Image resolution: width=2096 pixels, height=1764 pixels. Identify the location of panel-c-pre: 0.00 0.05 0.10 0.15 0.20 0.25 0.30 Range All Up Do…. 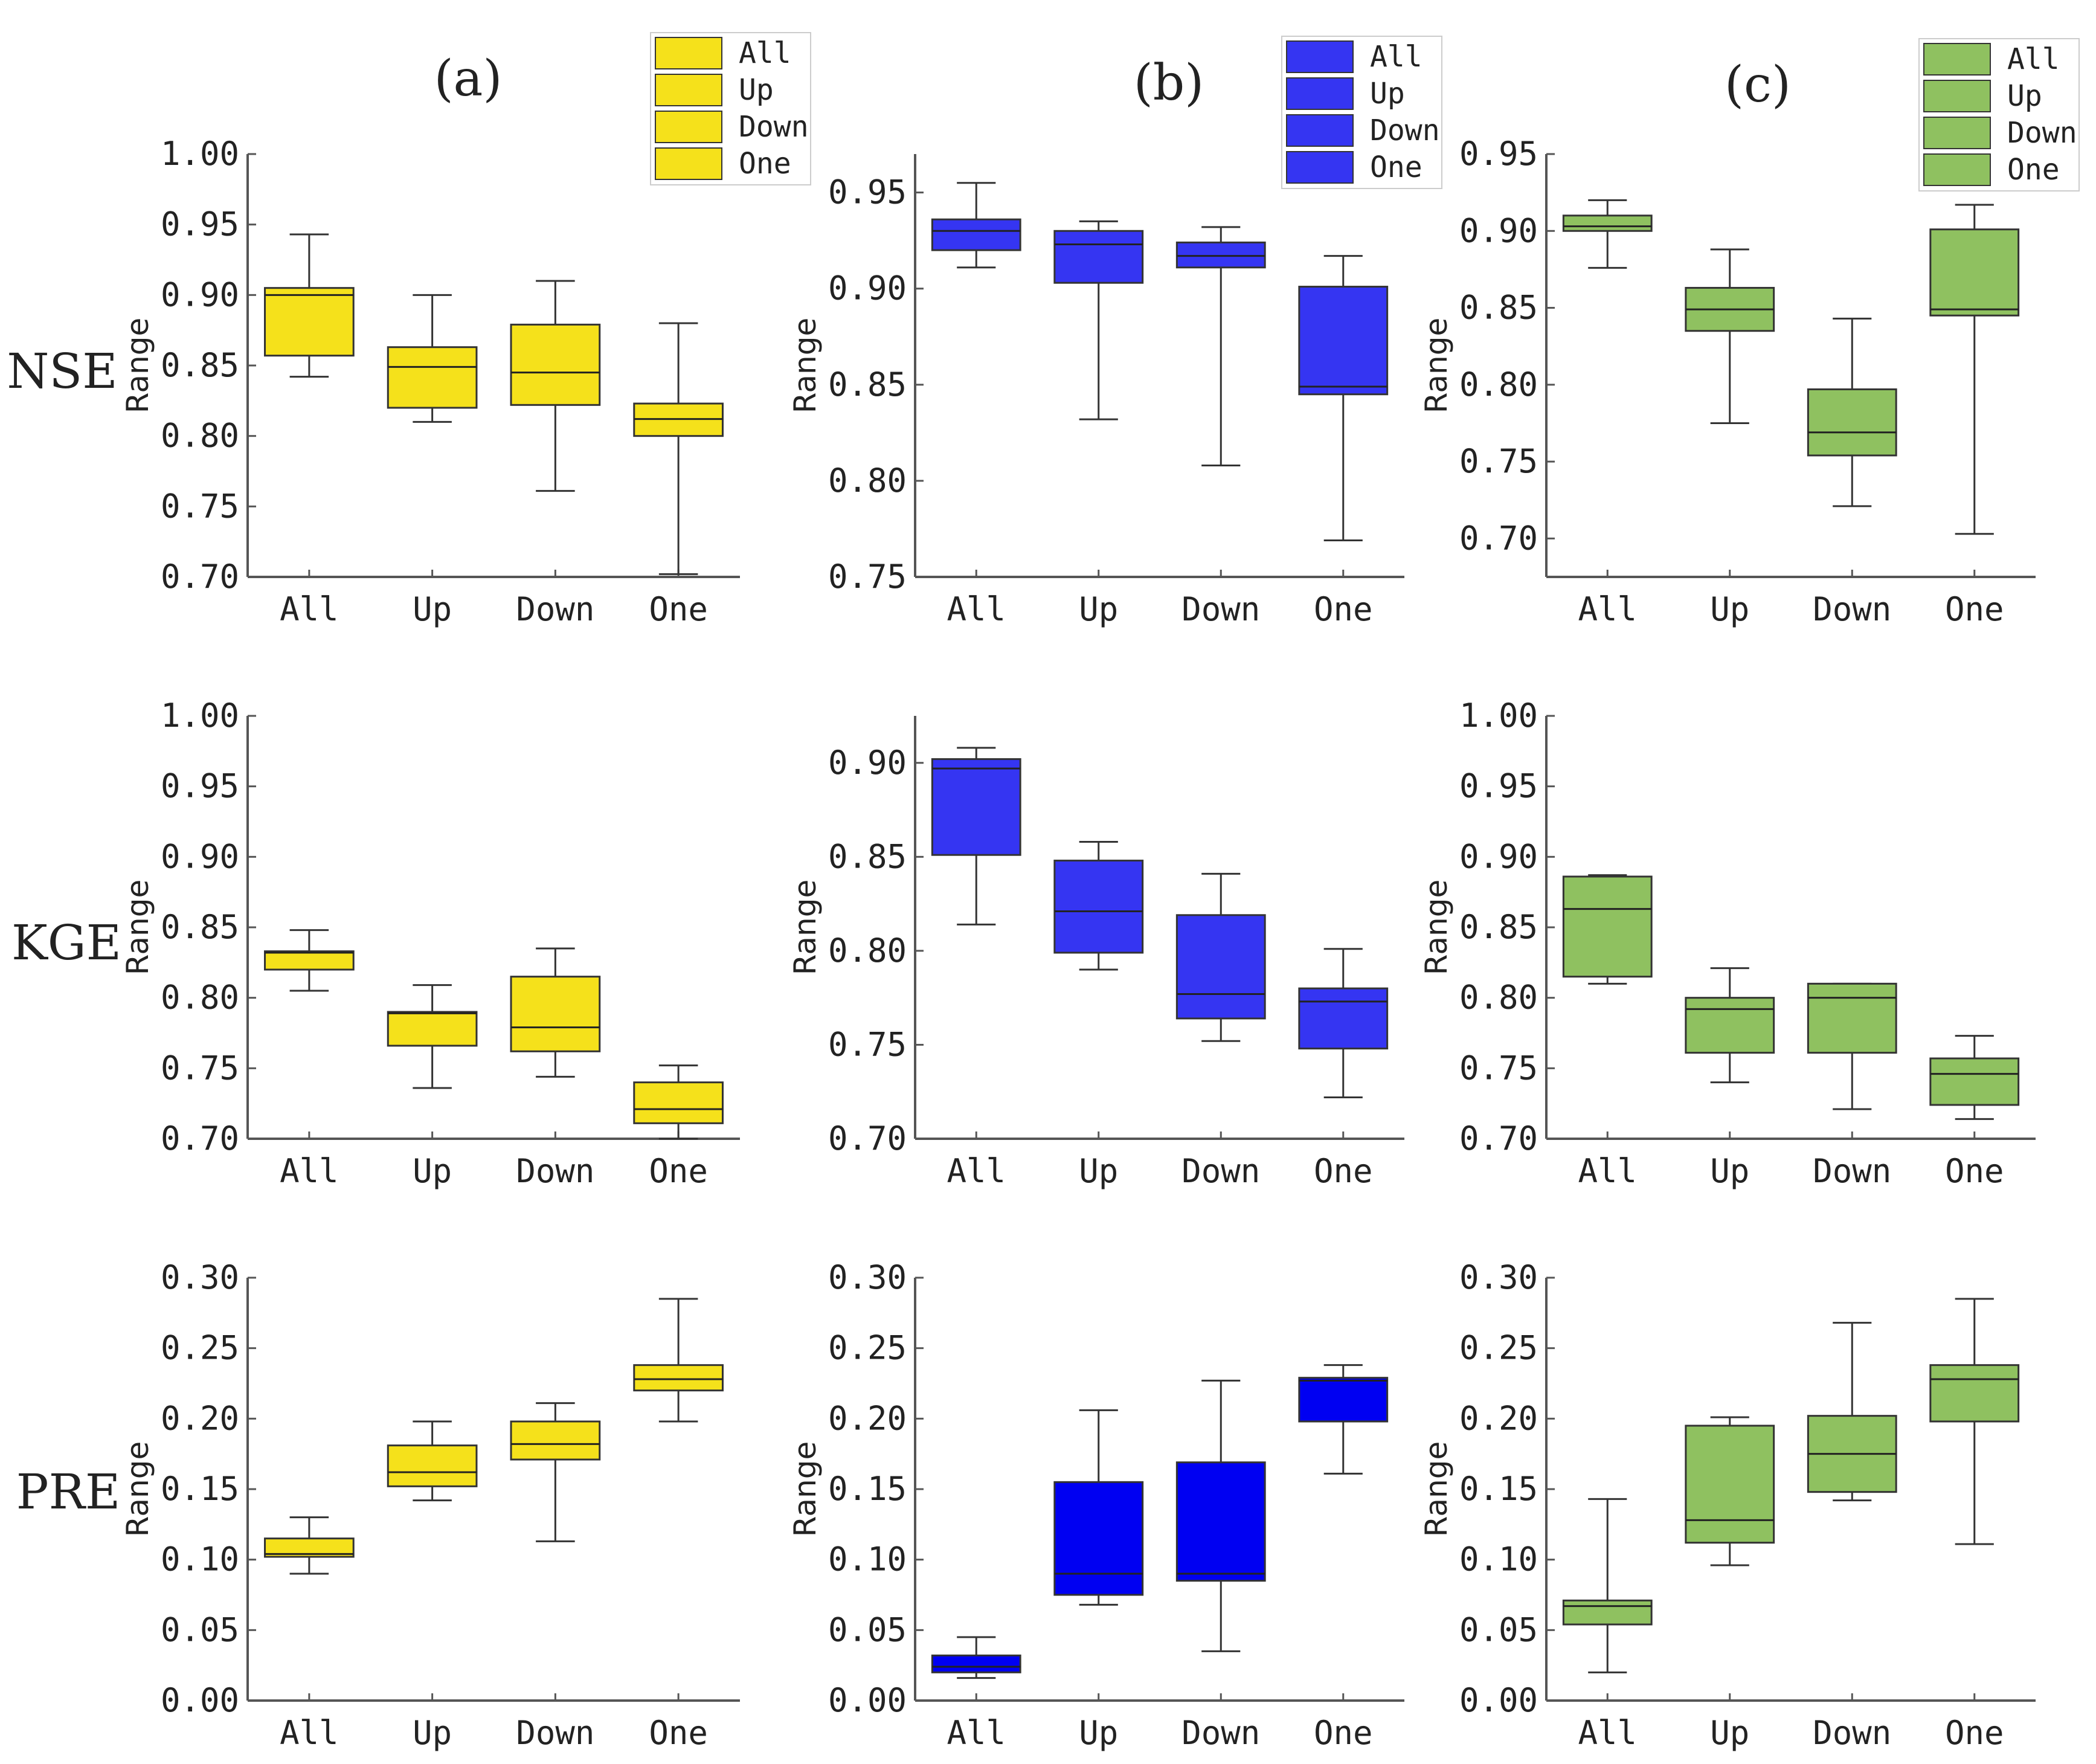
(1728, 1505).